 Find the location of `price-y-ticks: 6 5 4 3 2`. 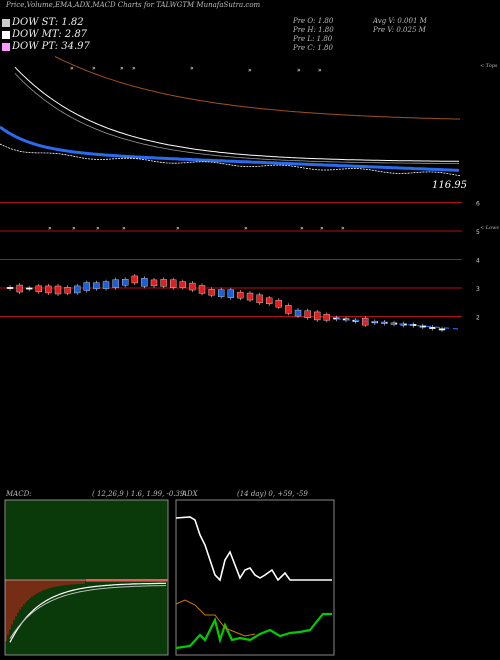

price-y-ticks: 6 5 4 3 2 is located at coordinates (478, 261).